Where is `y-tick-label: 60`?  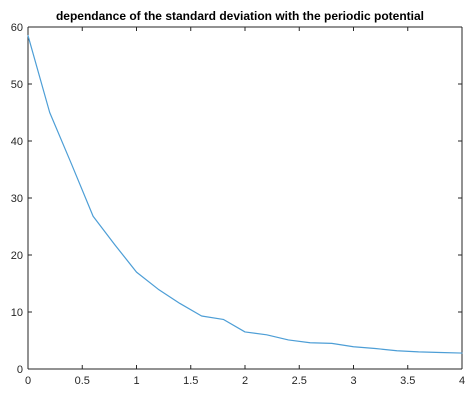 y-tick-label: 60 is located at coordinates (17, 28).